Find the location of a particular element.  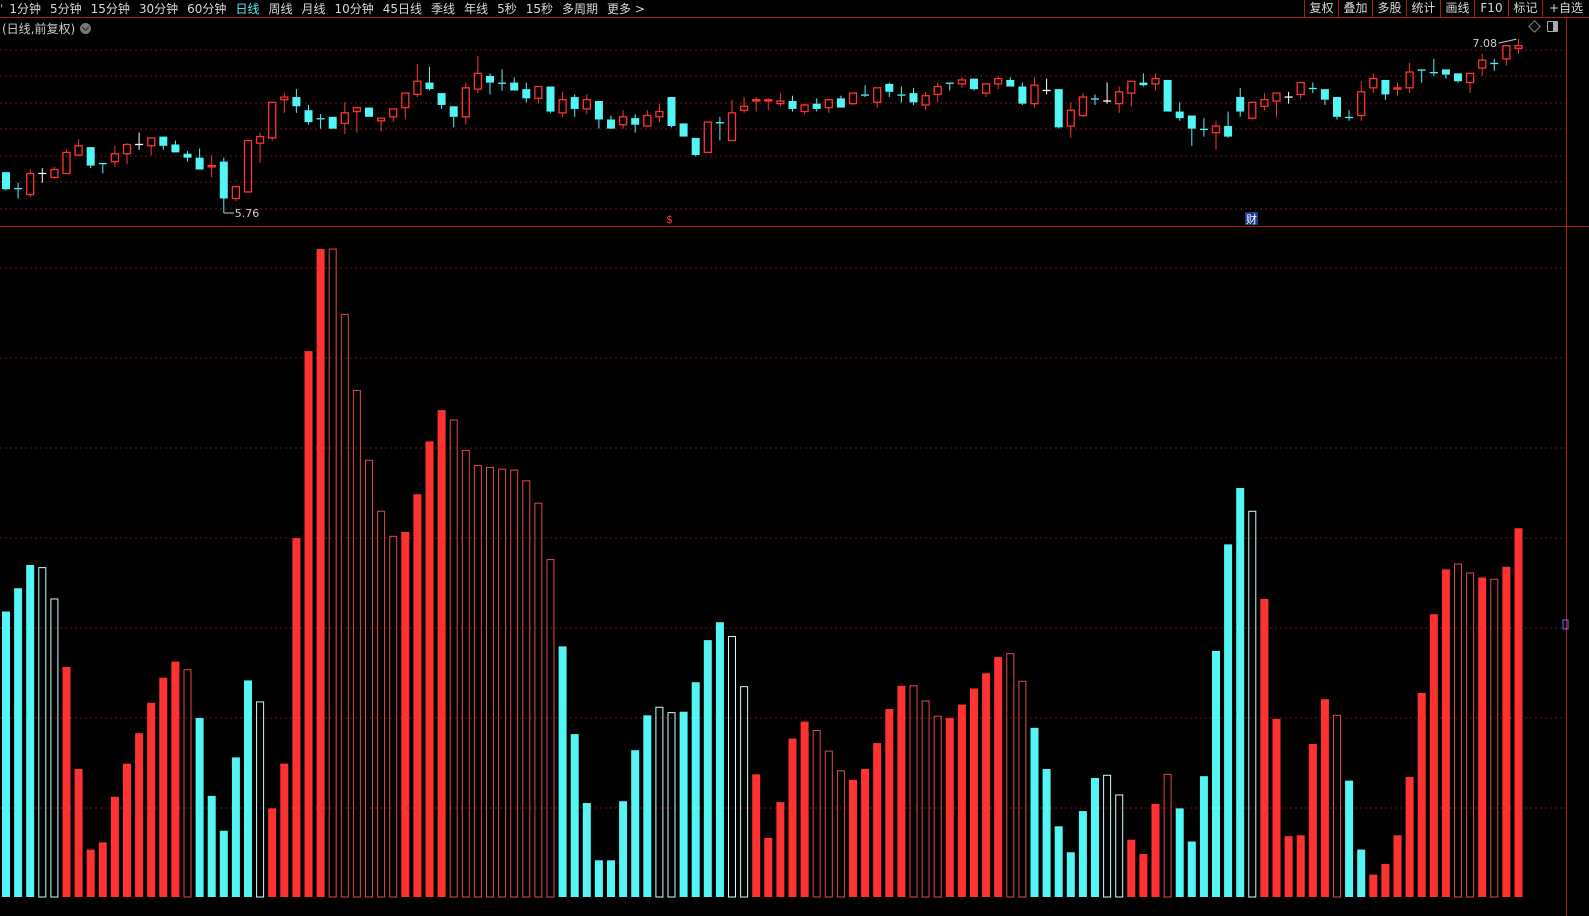

tab-period-8: 10分钟 is located at coordinates (354, 9).